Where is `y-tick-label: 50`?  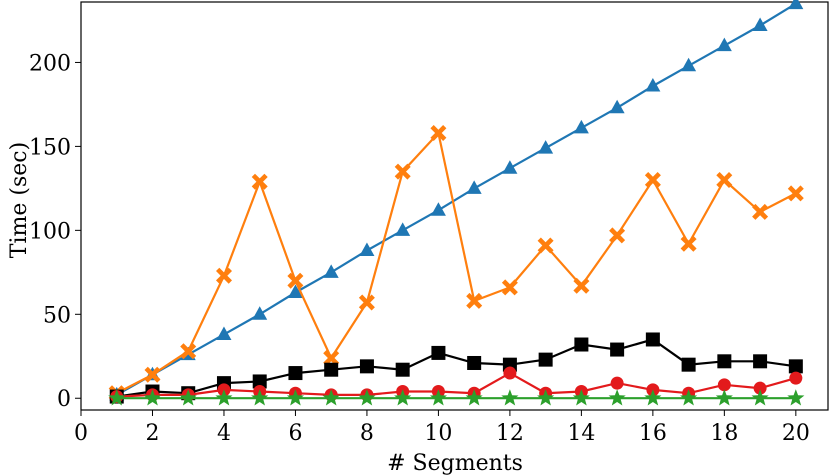
y-tick-label: 50 is located at coordinates (57, 315).